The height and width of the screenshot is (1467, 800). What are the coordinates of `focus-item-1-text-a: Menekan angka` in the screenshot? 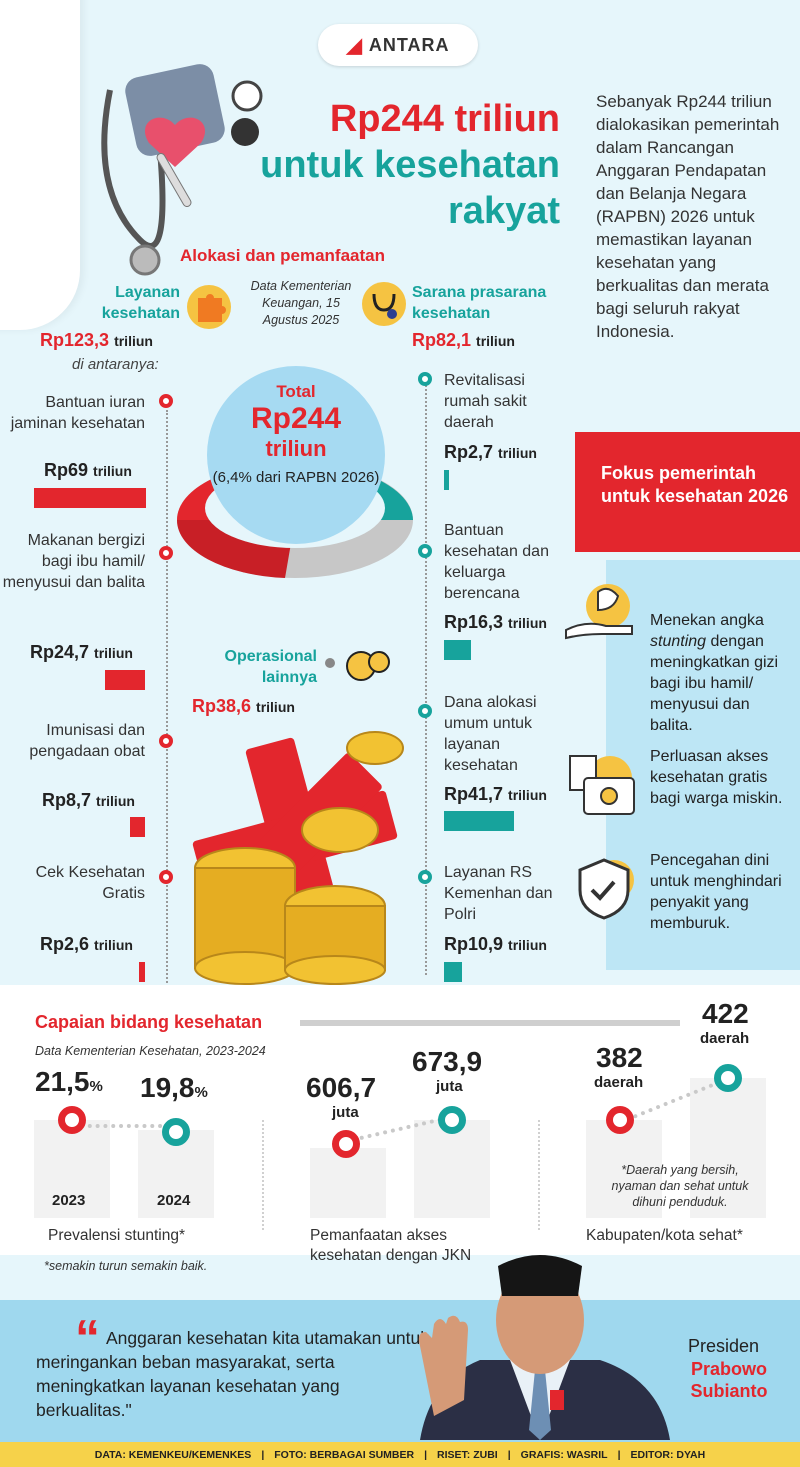 It's located at (707, 620).